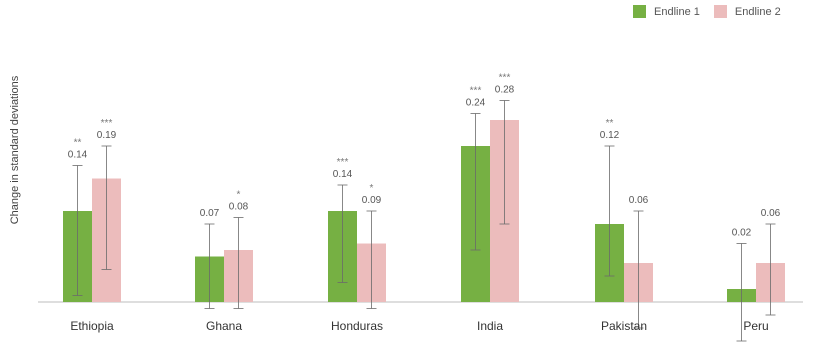 The height and width of the screenshot is (357, 813). I want to click on value-label-endline-1-pakistan: 0.12, so click(610, 135).